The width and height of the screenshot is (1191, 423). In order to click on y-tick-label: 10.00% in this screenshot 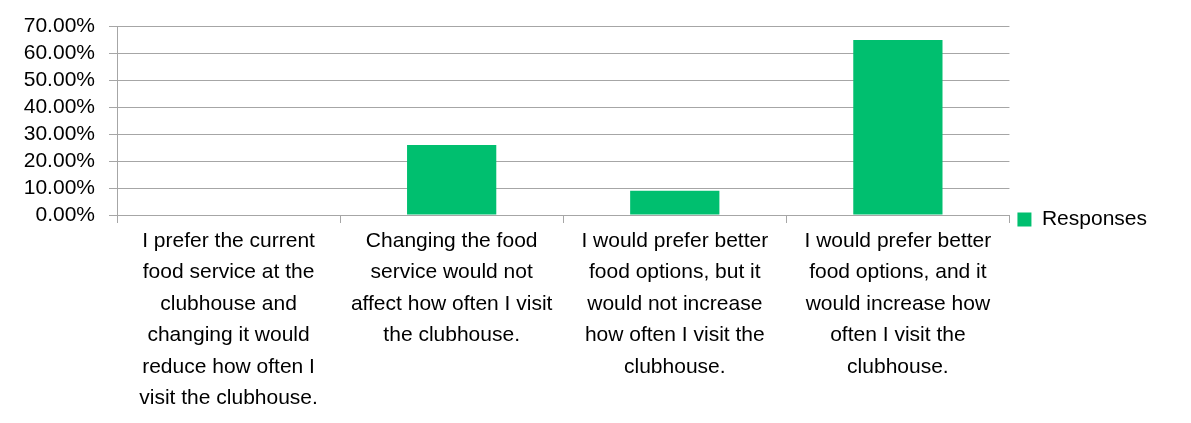, I will do `click(59, 186)`.